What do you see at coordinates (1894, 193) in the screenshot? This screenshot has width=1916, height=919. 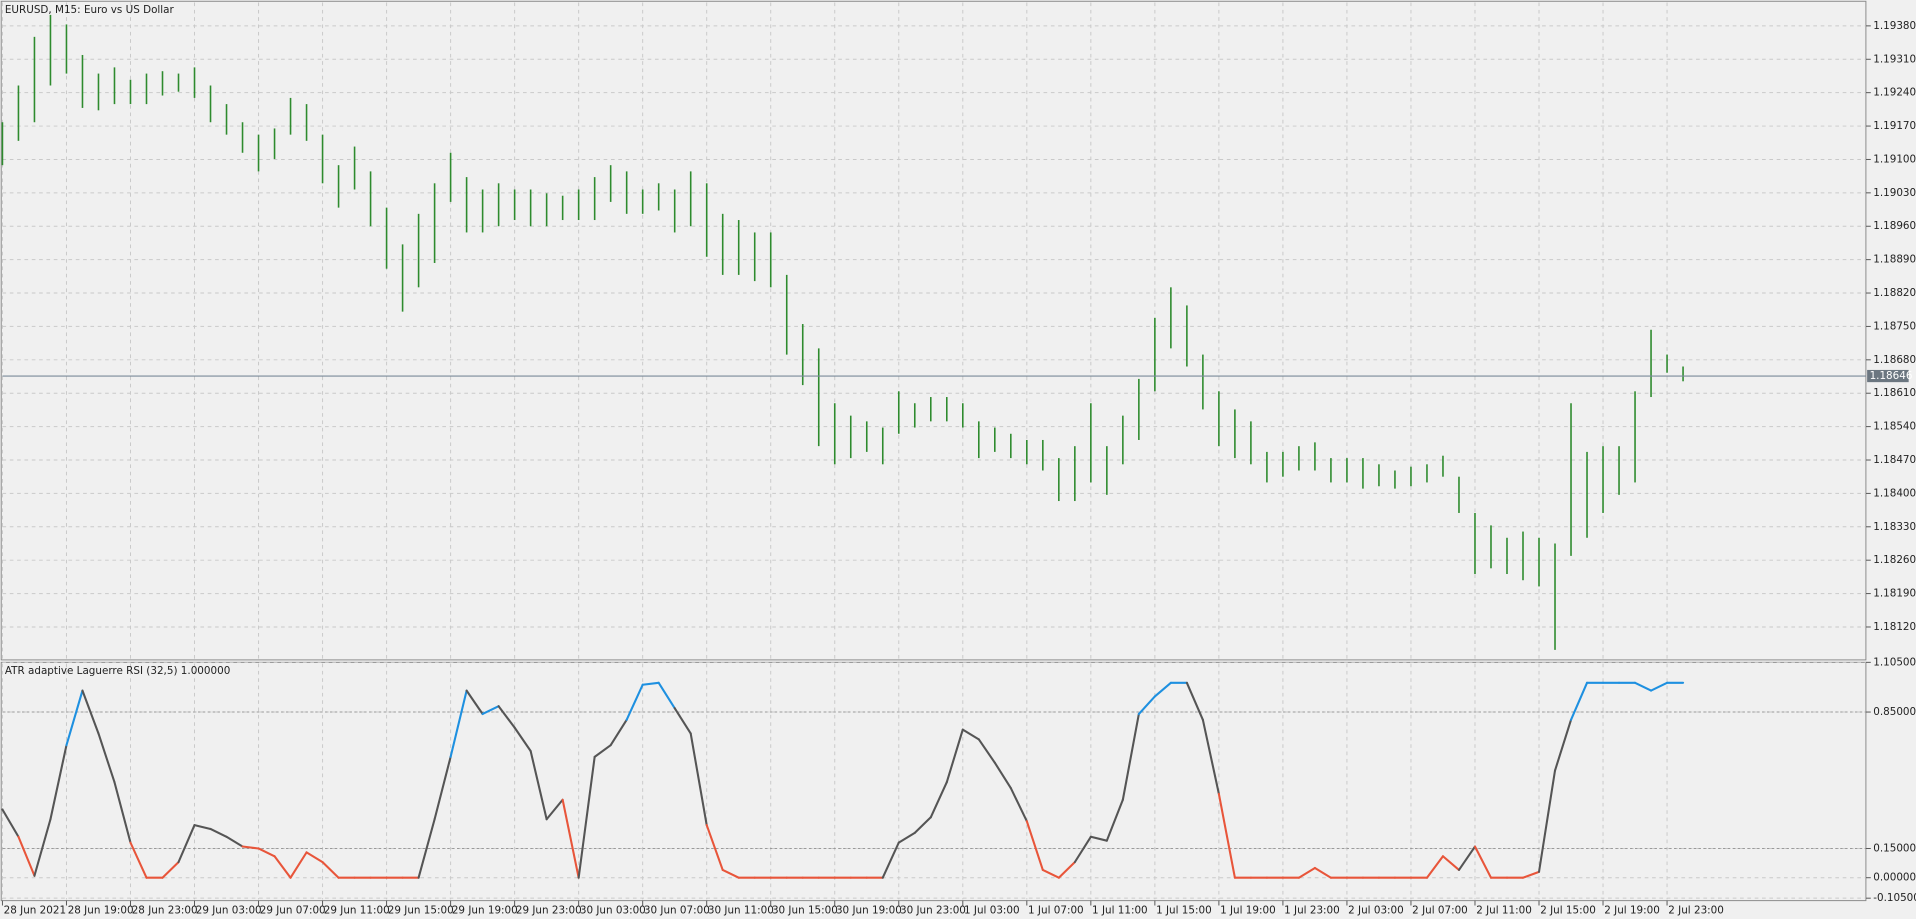 I see `y-tick-label: 1.19030` at bounding box center [1894, 193].